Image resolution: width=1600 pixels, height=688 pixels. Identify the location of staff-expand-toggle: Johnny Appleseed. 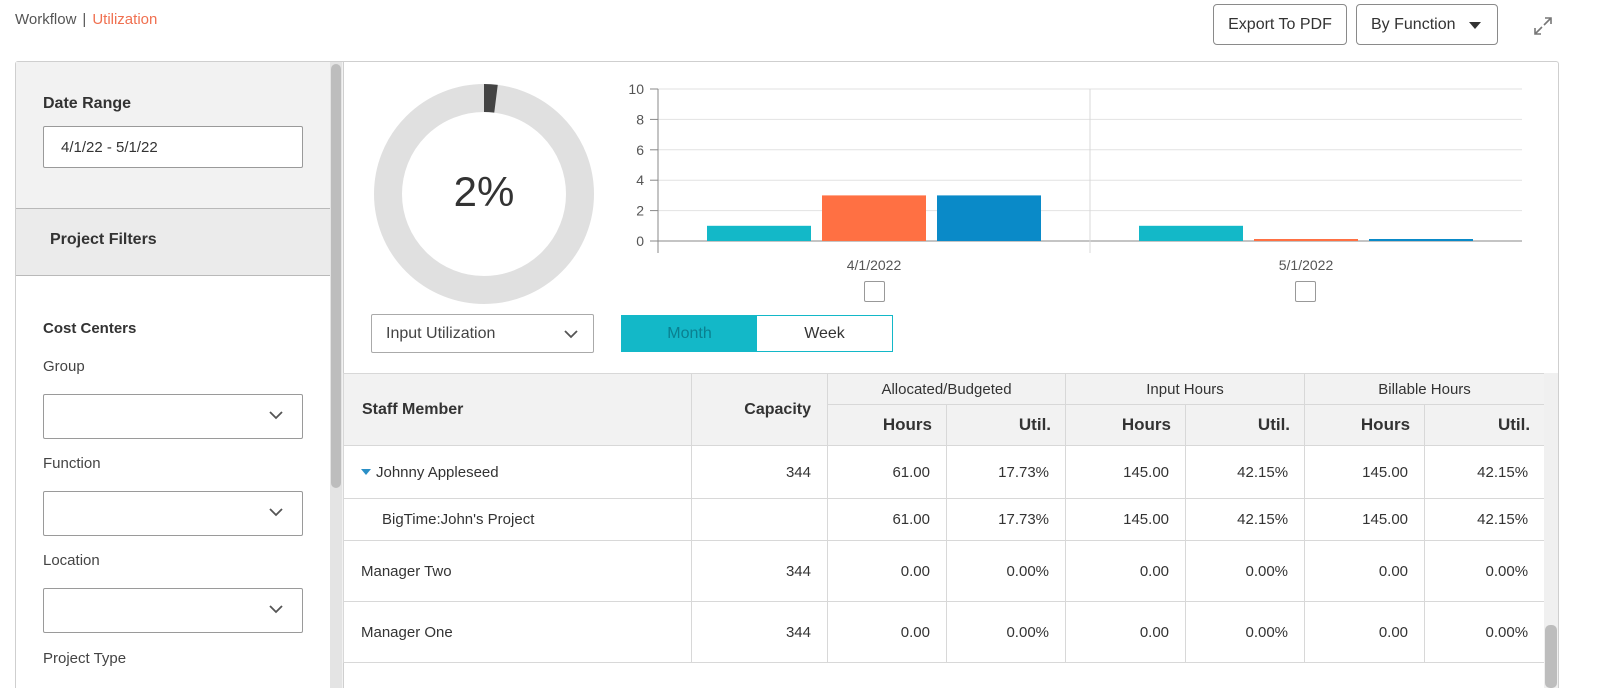
(517, 472).